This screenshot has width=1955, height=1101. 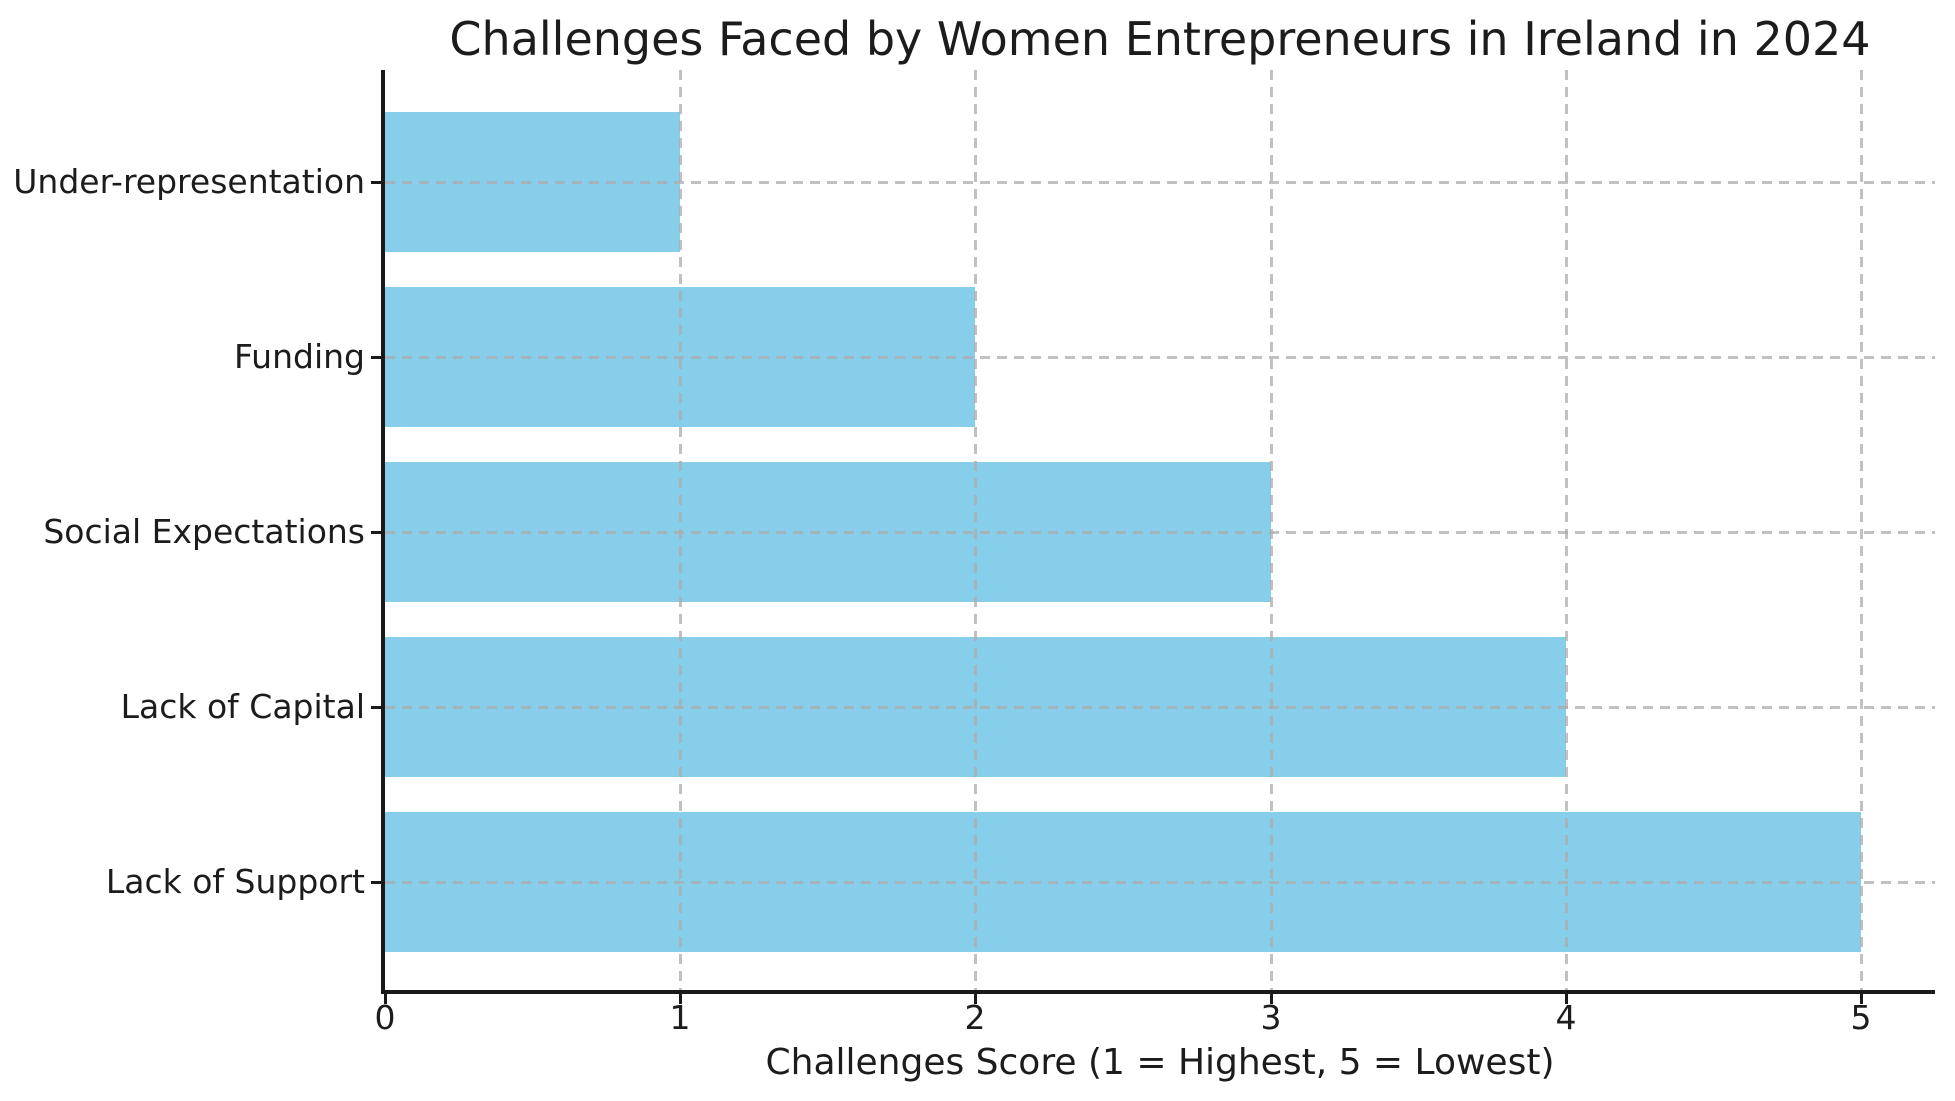 What do you see at coordinates (299, 356) in the screenshot?
I see `y-category-label: Funding` at bounding box center [299, 356].